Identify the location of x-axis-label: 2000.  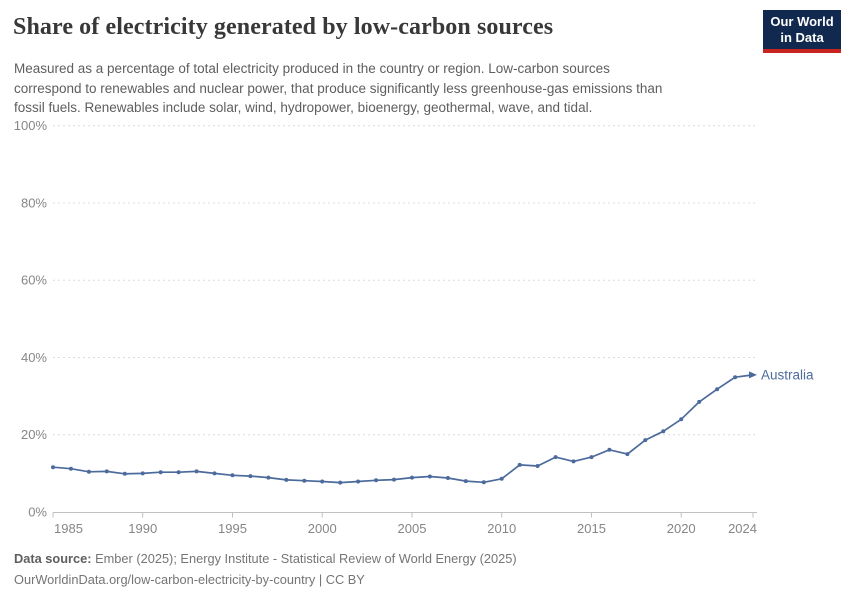
(322, 528).